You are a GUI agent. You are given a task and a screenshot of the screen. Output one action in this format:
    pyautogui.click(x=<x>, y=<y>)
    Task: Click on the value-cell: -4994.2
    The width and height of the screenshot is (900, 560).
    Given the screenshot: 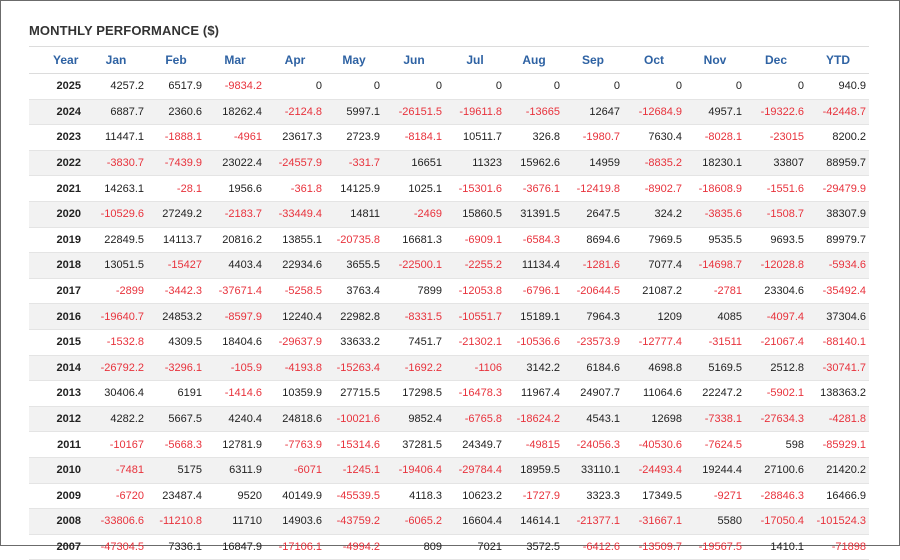 What is the action you would take?
    pyautogui.click(x=354, y=547)
    